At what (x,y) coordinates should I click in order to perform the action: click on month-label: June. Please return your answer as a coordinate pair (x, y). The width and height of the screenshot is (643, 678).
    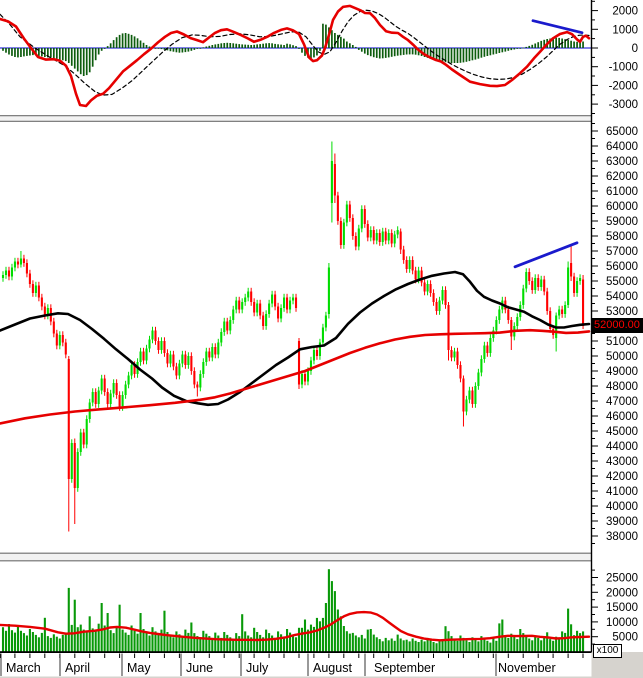
    Looking at the image, I should click on (199, 668).